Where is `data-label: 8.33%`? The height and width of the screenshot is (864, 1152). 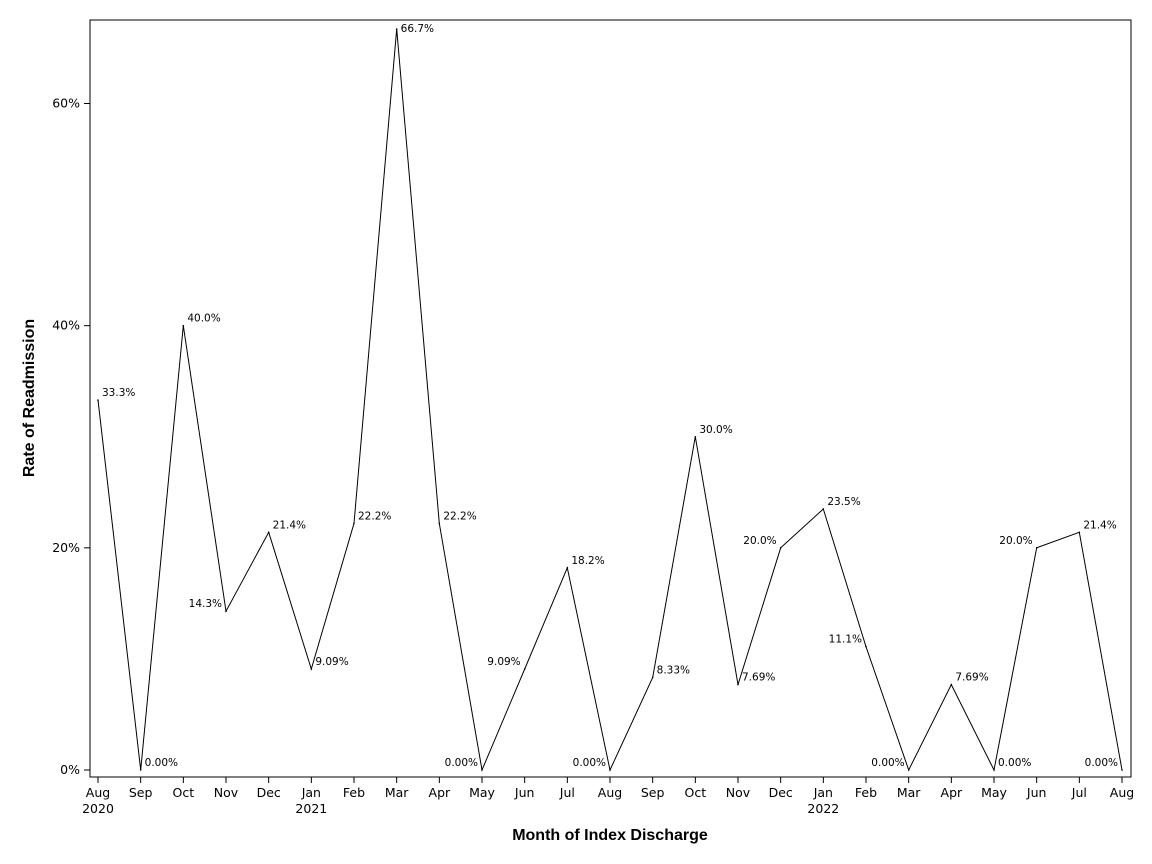
data-label: 8.33% is located at coordinates (673, 670).